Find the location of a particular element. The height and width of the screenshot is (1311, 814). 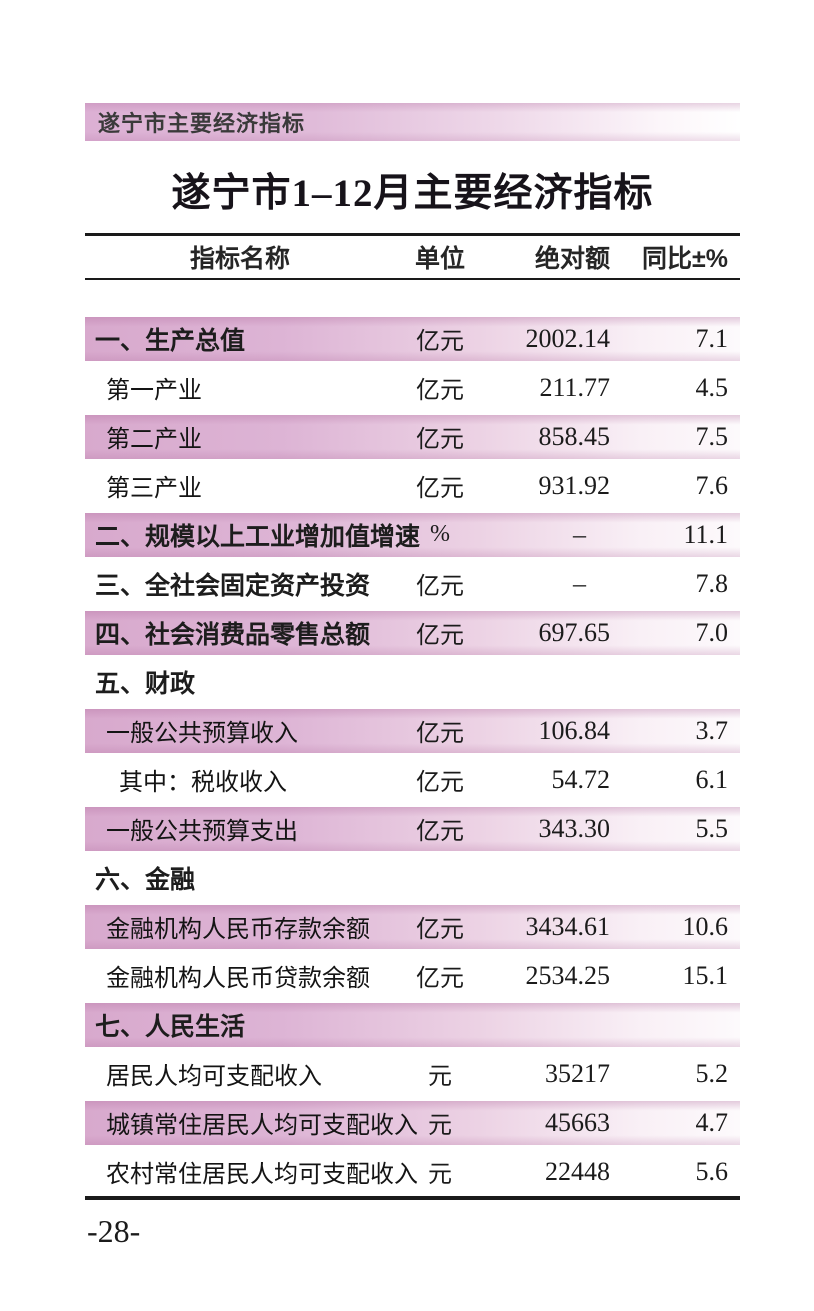

cell-absolute-amount: 2534.25 is located at coordinates (568, 975).